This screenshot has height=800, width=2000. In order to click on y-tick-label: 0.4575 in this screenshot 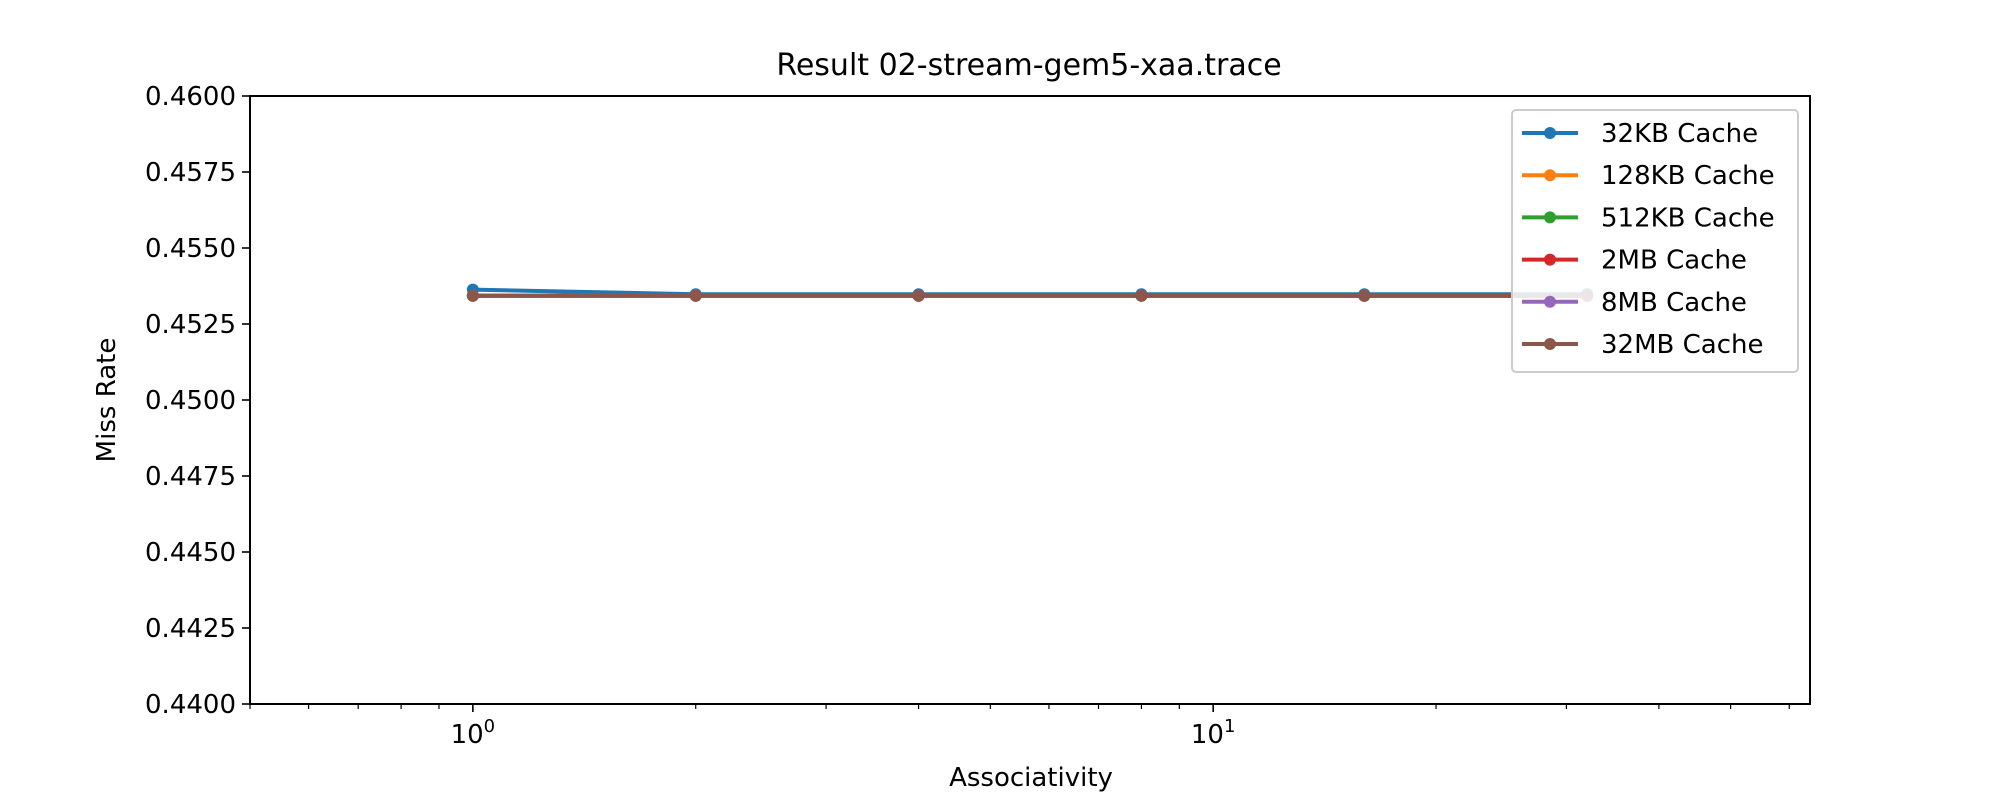, I will do `click(190, 173)`.